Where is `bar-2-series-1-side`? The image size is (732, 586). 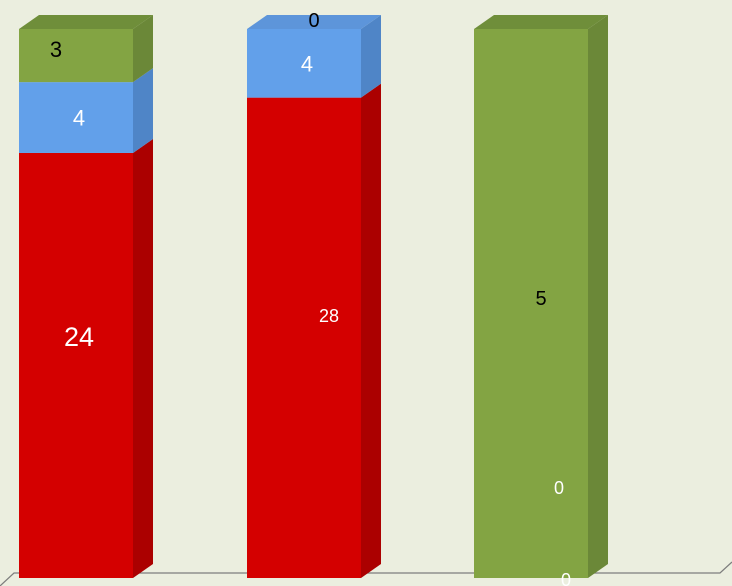 bar-2-series-1-side is located at coordinates (371, 330).